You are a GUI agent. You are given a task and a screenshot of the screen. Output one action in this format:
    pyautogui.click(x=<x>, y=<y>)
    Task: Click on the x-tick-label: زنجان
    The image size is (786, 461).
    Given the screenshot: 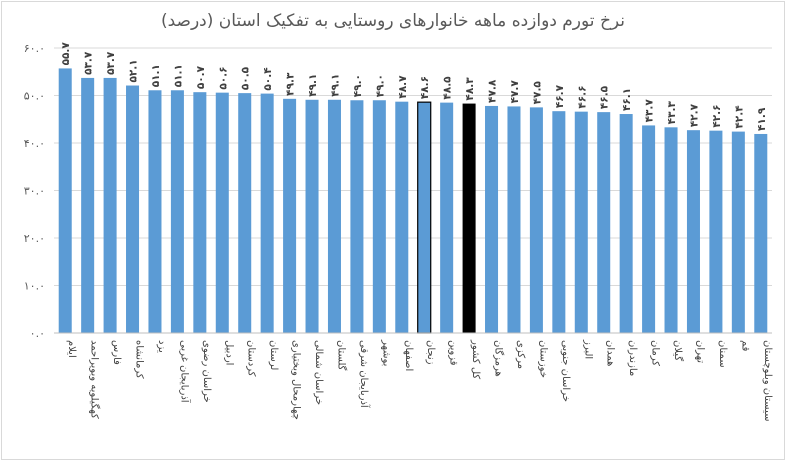 What is the action you would take?
    pyautogui.click(x=430, y=352)
    